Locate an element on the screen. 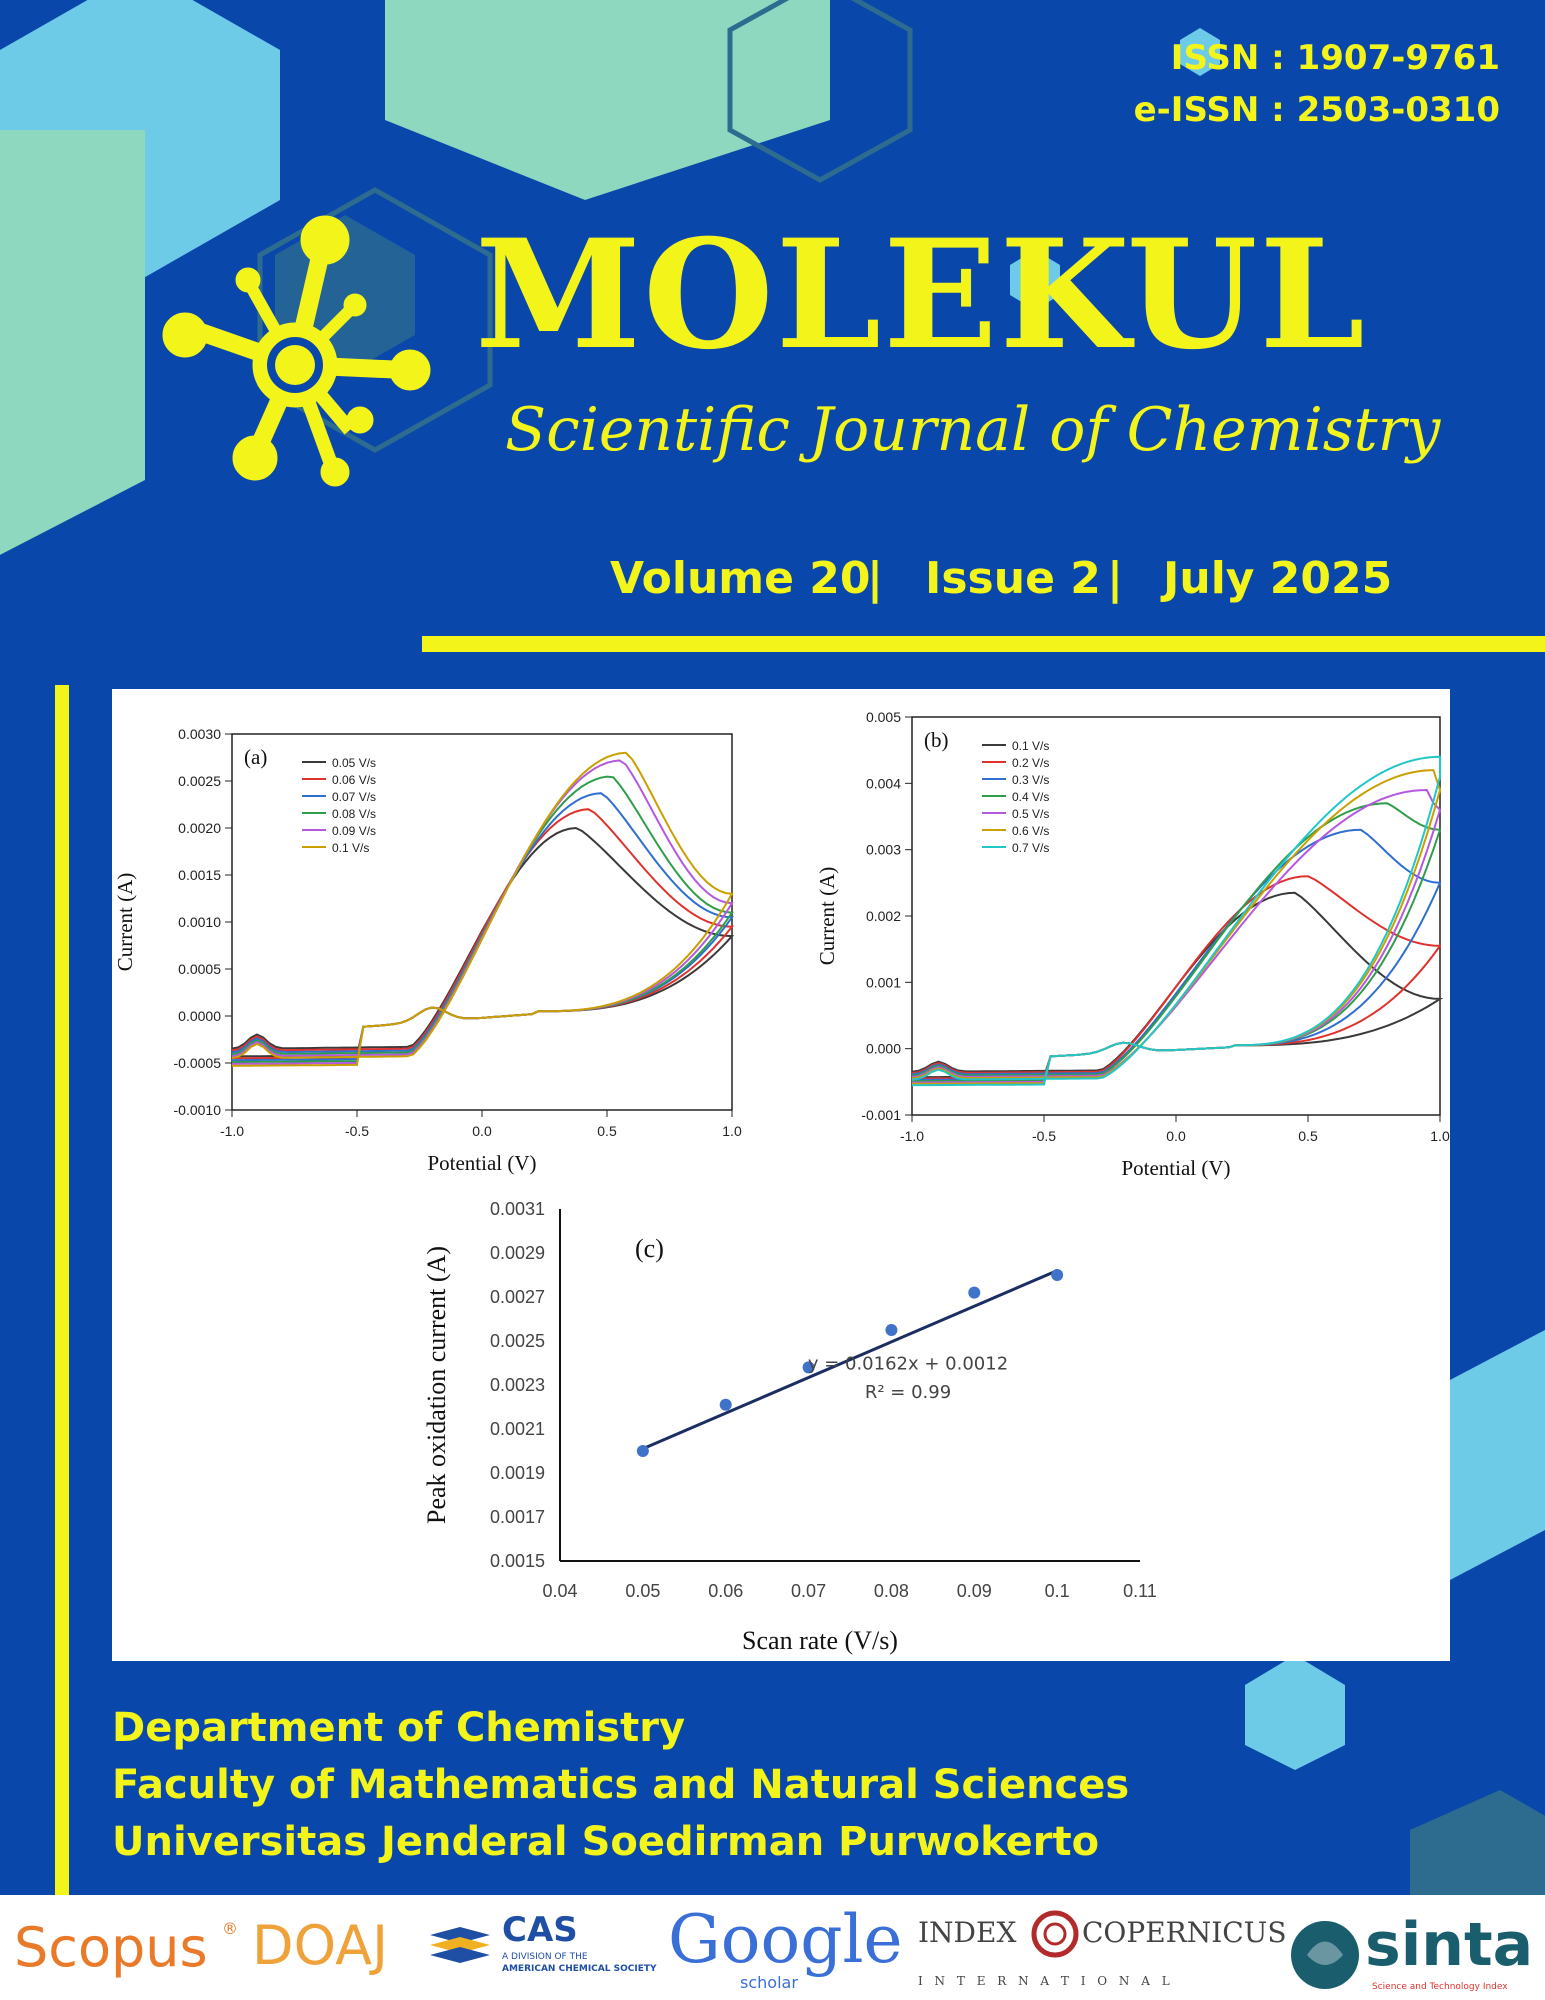  eissn-label: e-ISSN : 2503-0310 is located at coordinates (1316, 110).